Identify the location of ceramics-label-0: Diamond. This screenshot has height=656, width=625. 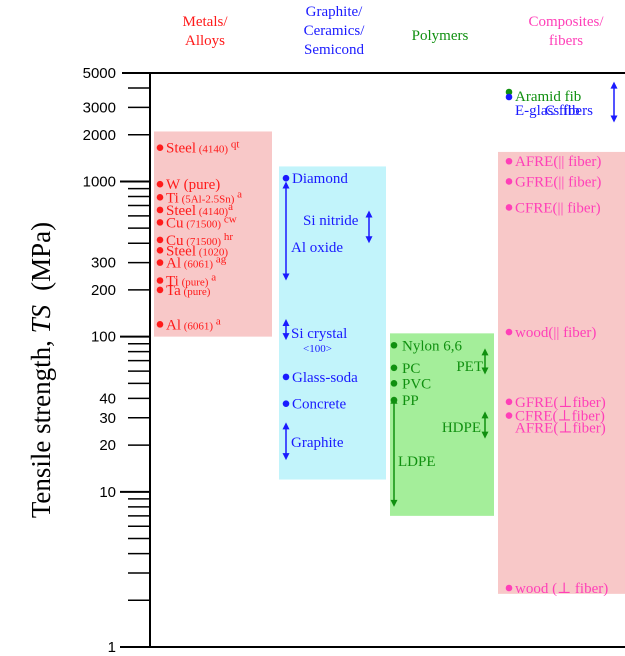
(320, 179).